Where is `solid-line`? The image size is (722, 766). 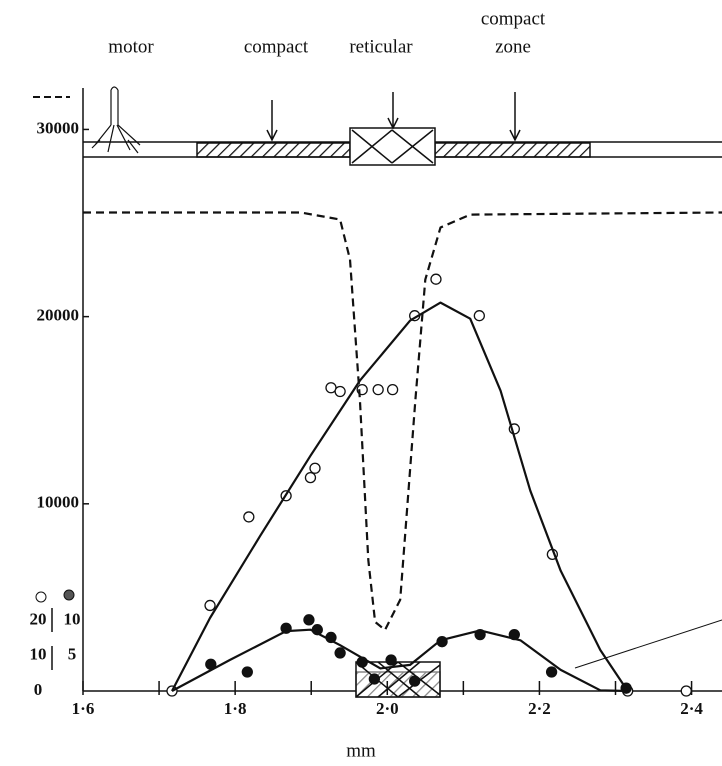
solid-line is located at coordinates (399, 660).